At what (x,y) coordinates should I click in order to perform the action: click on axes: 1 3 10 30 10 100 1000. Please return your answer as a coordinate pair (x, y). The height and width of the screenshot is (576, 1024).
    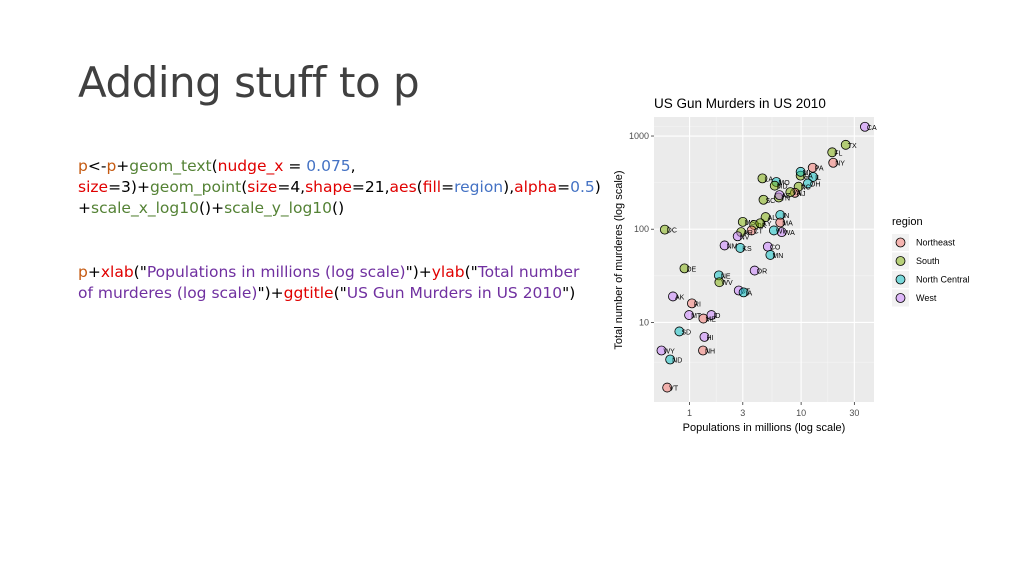
    Looking at the image, I should click on (744, 274).